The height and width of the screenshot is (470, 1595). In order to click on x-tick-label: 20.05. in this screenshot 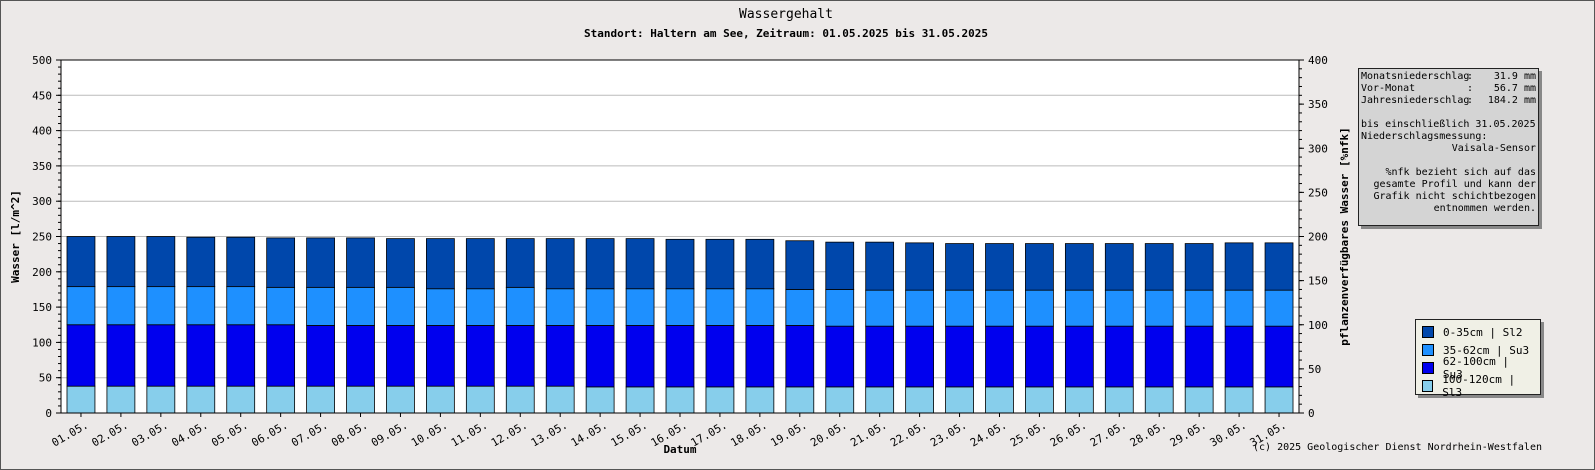, I will do `click(828, 433)`.